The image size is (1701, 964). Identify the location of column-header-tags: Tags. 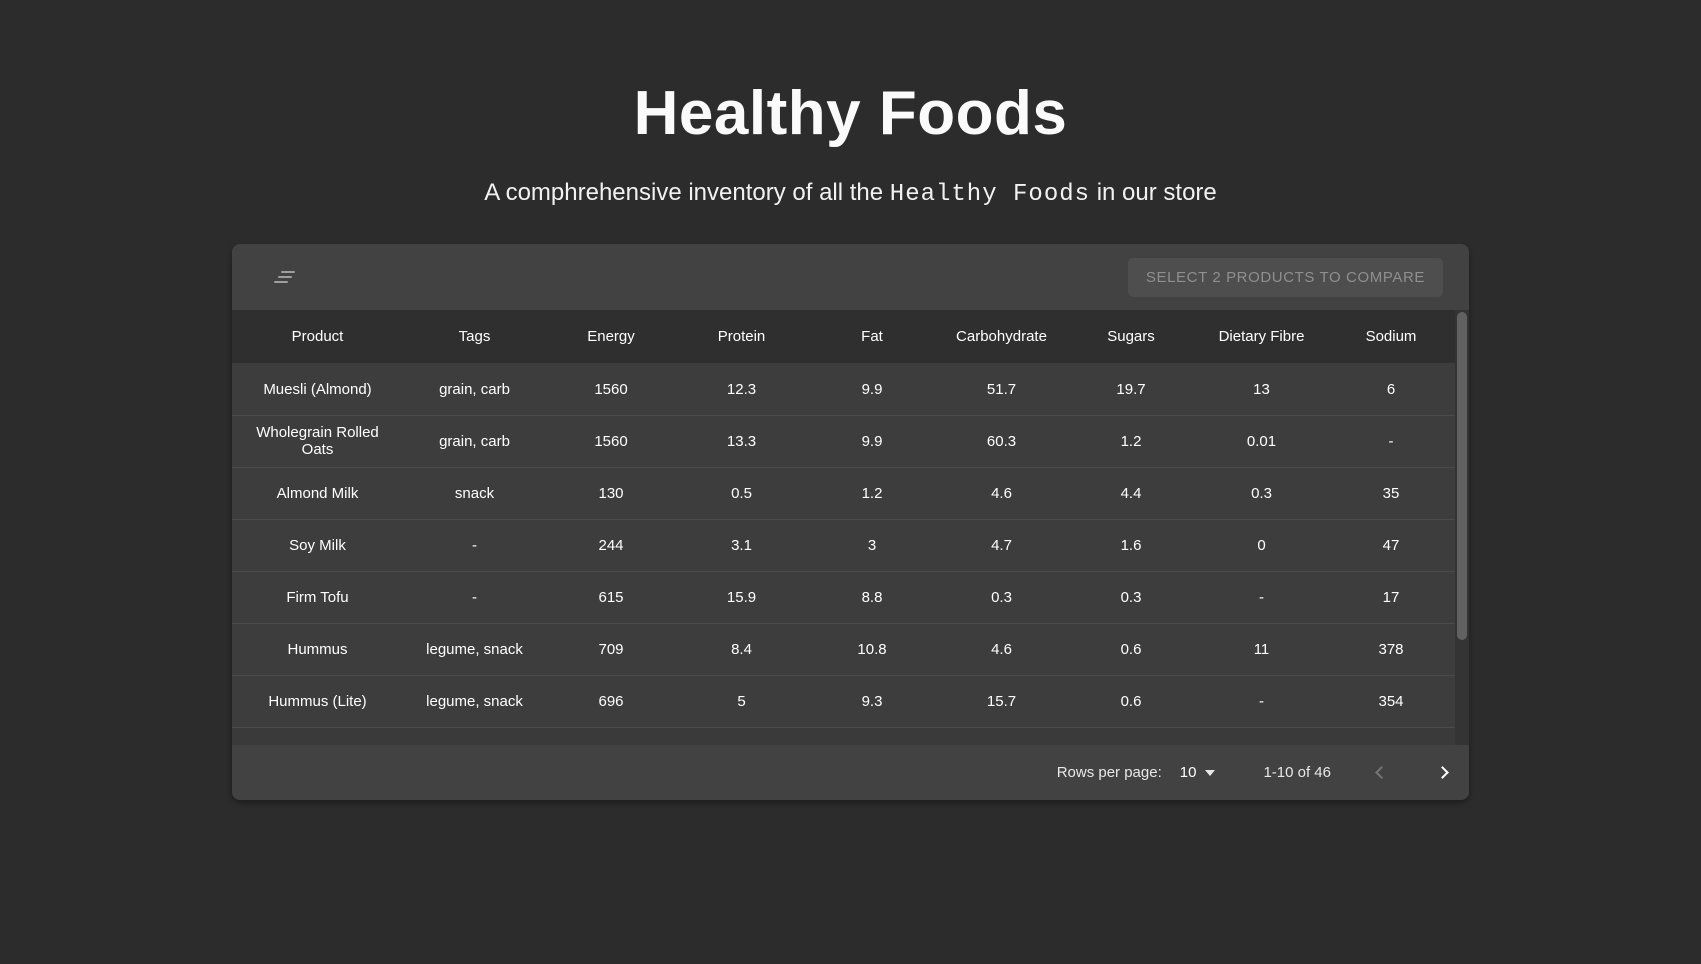
(474, 337).